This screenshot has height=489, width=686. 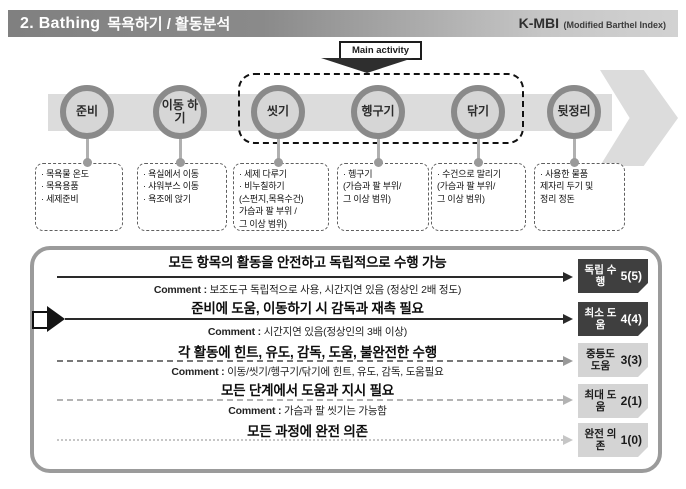 I want to click on comment-text: 가슴과 팔 씻기는 가능함, so click(x=335, y=411).